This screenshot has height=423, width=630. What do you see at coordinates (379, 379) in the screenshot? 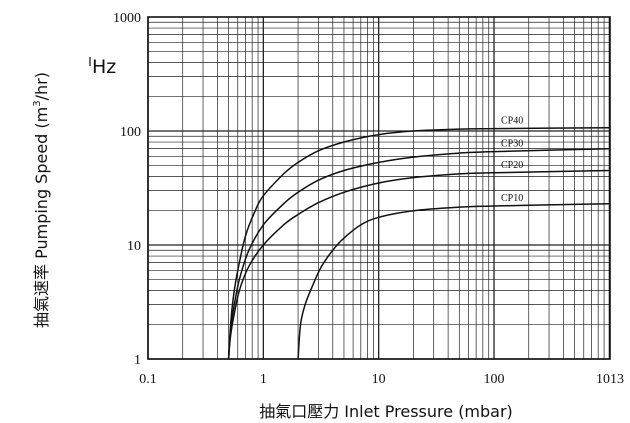
I see `x-tick-label: 10` at bounding box center [379, 379].